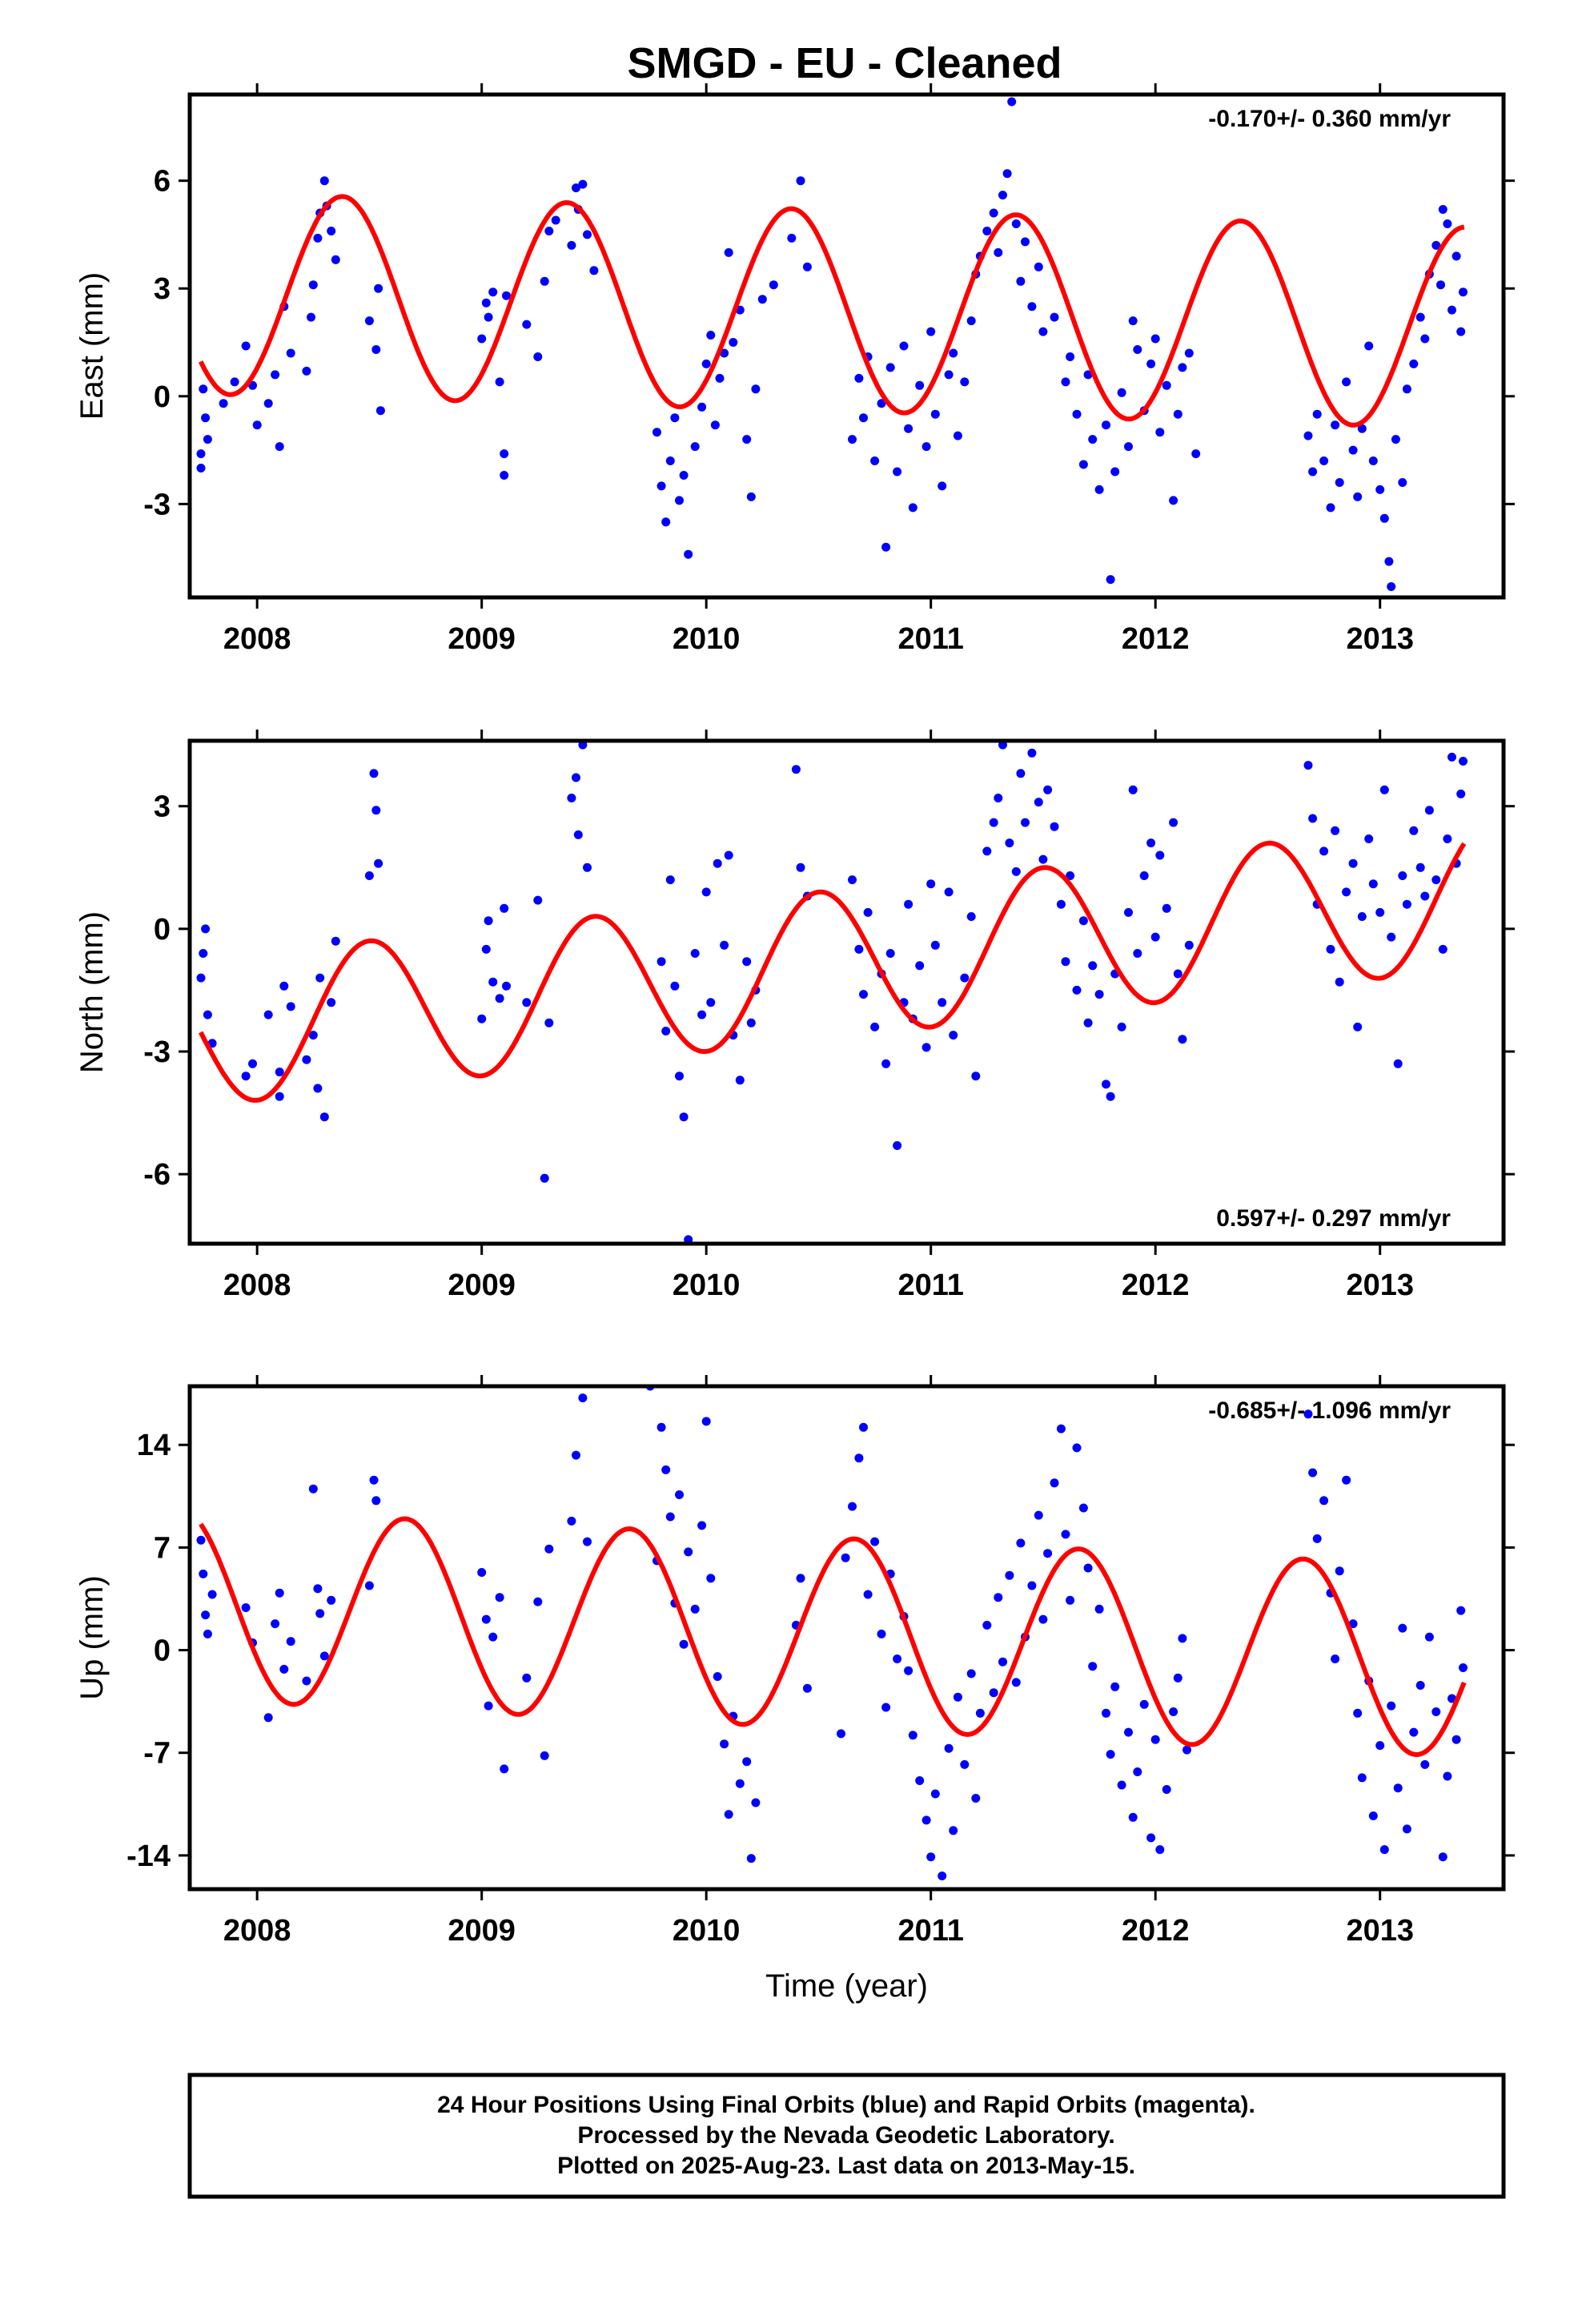 This screenshot has height=2324, width=1582. Describe the element at coordinates (1380, 1285) in the screenshot. I see `north-x-tick-label: 2013` at that location.